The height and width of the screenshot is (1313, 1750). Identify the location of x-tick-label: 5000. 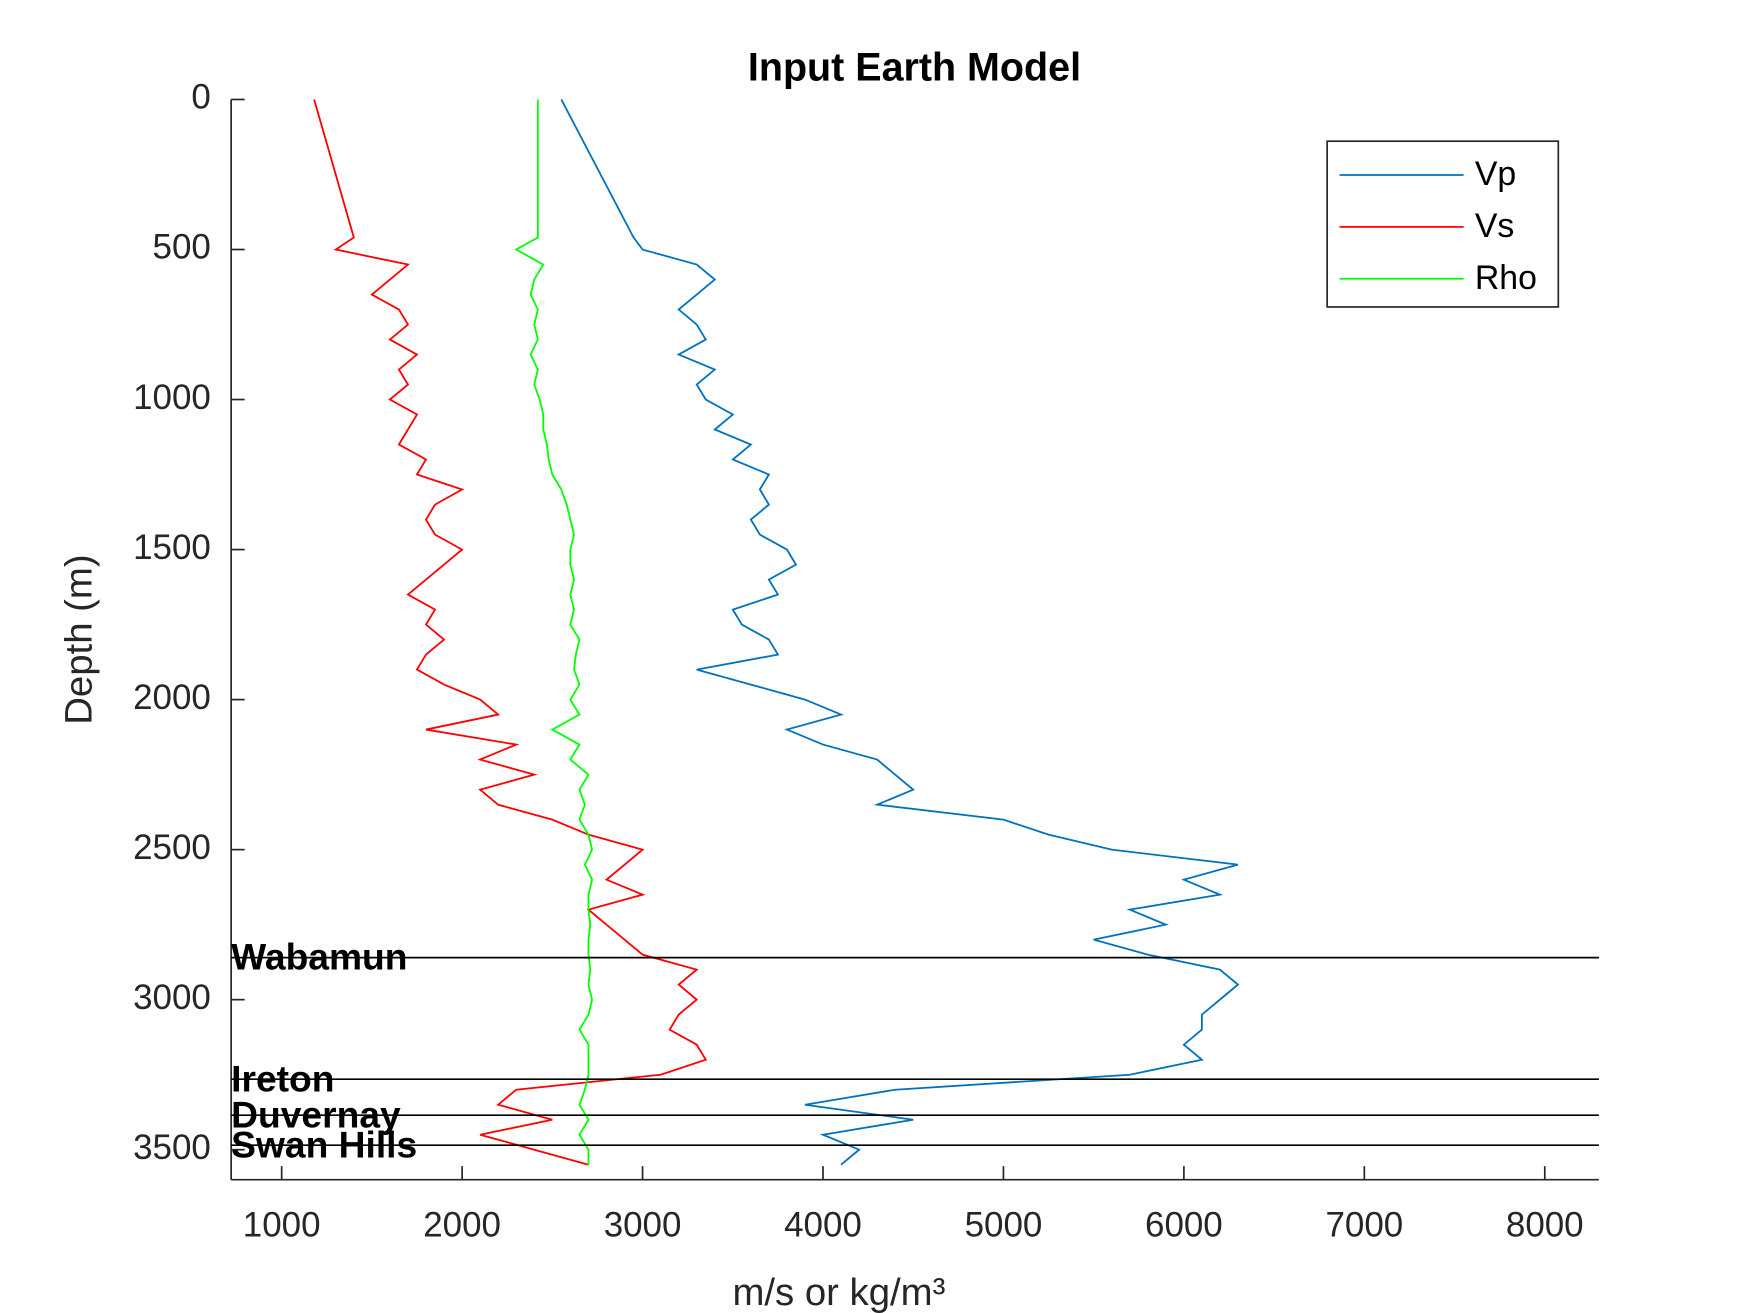
(1004, 1224).